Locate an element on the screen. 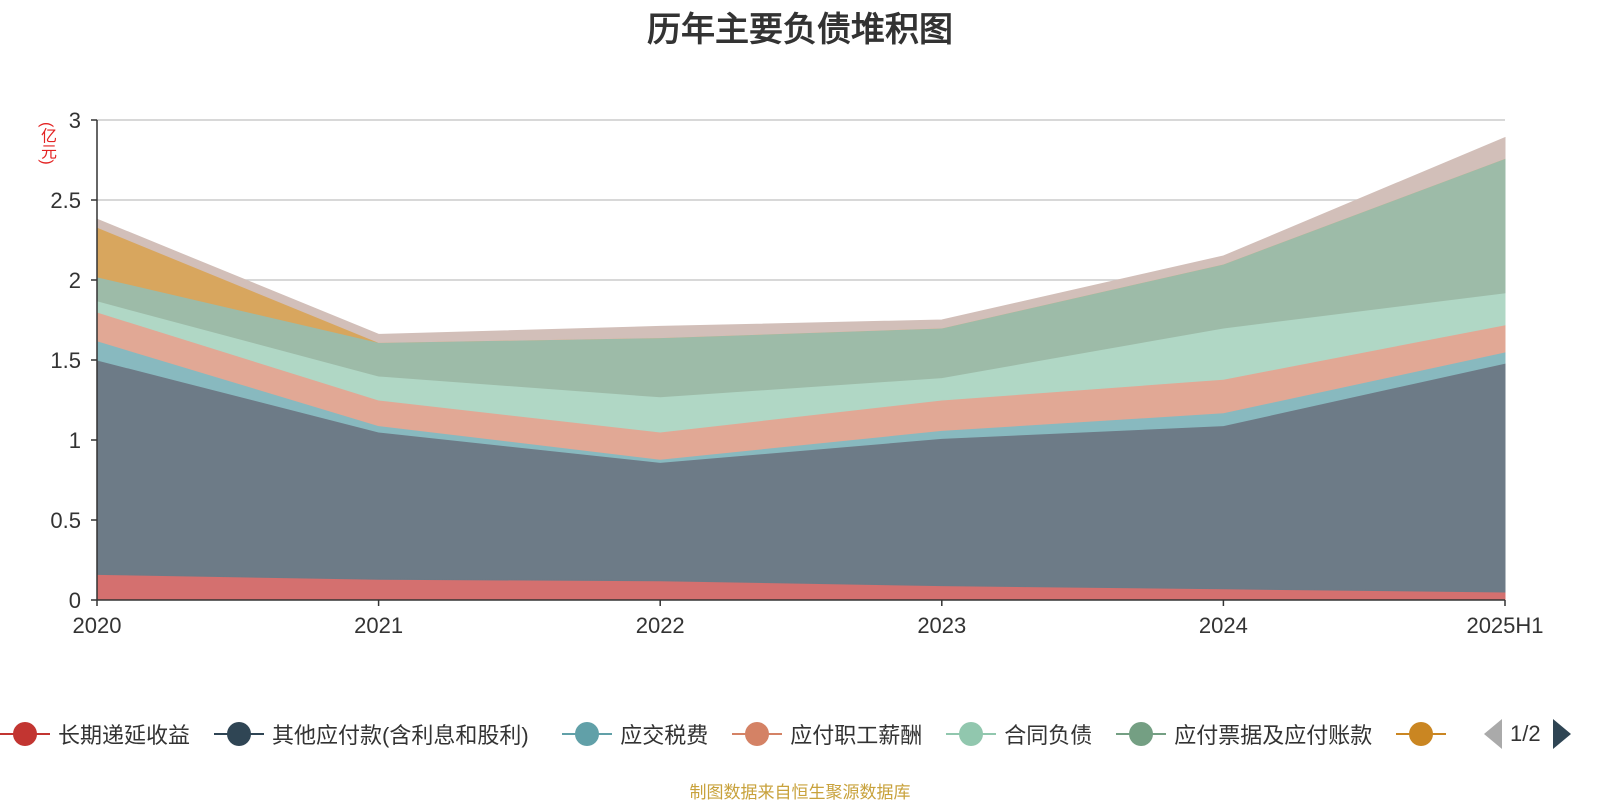  legend-label: 应交税费 is located at coordinates (664, 735).